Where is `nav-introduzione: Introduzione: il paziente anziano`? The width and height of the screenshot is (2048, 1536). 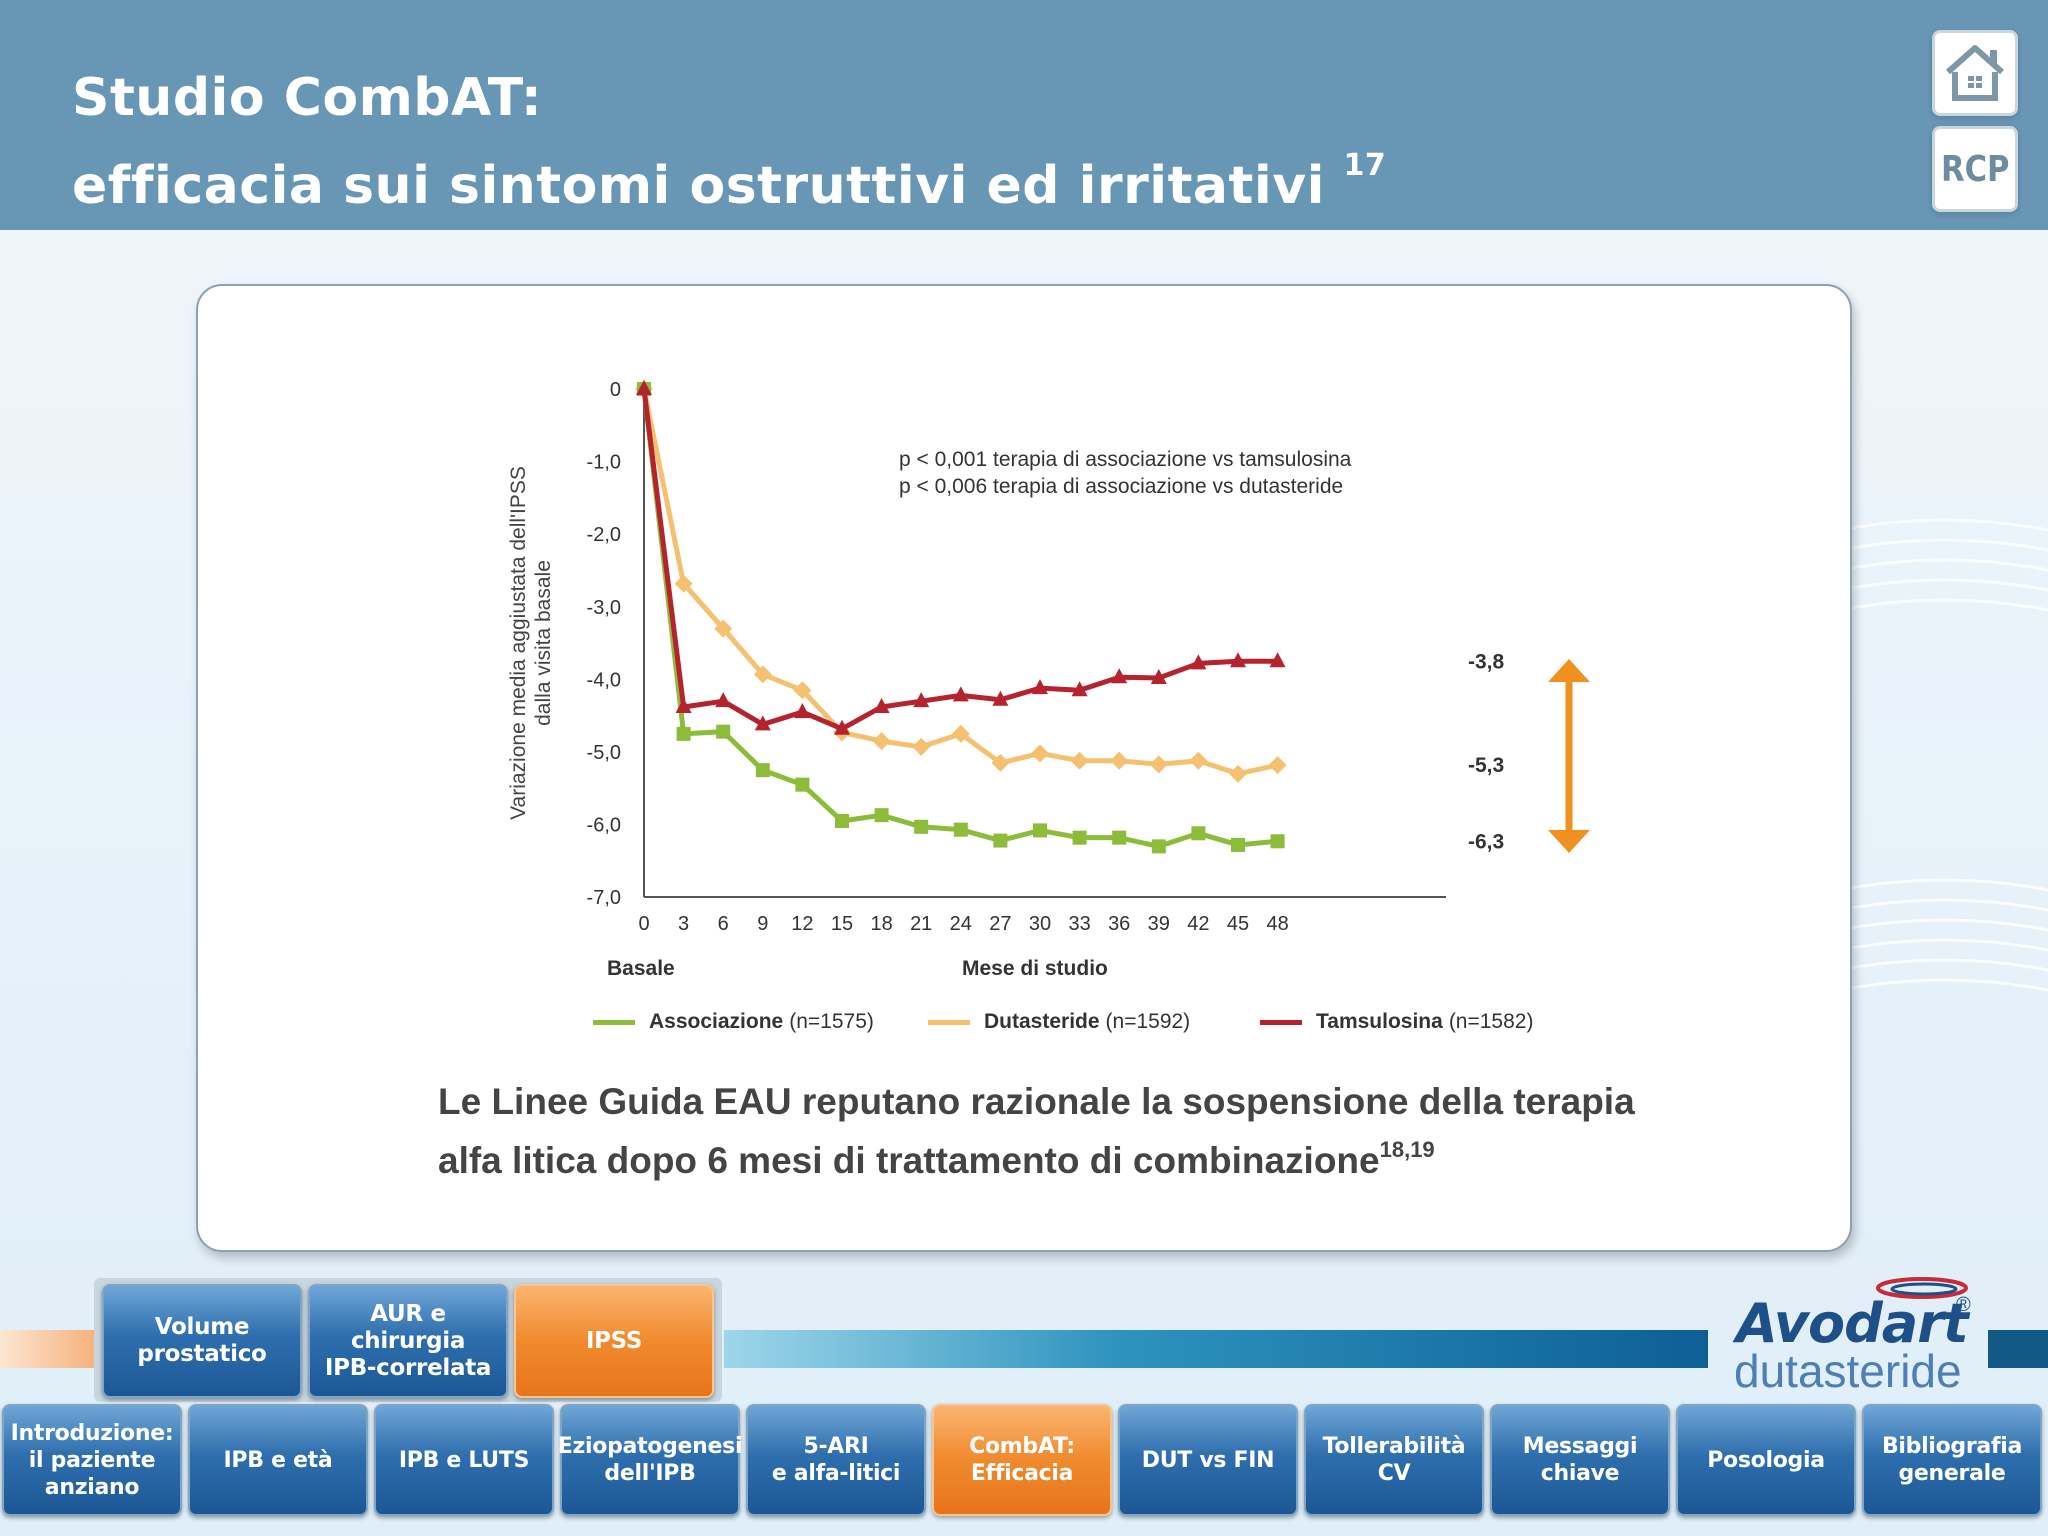 nav-introduzione: Introduzione: il paziente anziano is located at coordinates (92, 1460).